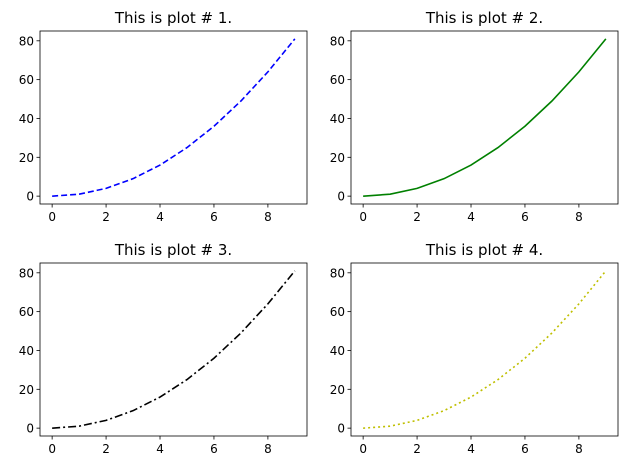 This screenshot has width=629, height=469. Describe the element at coordinates (484, 18) in the screenshot. I see `subplot-title: This is plot # 2.` at that location.